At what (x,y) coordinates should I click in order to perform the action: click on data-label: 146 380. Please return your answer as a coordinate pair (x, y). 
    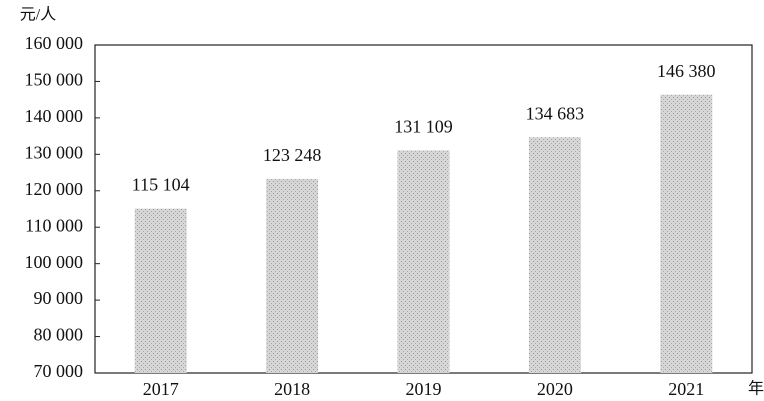
    Looking at the image, I should click on (686, 71).